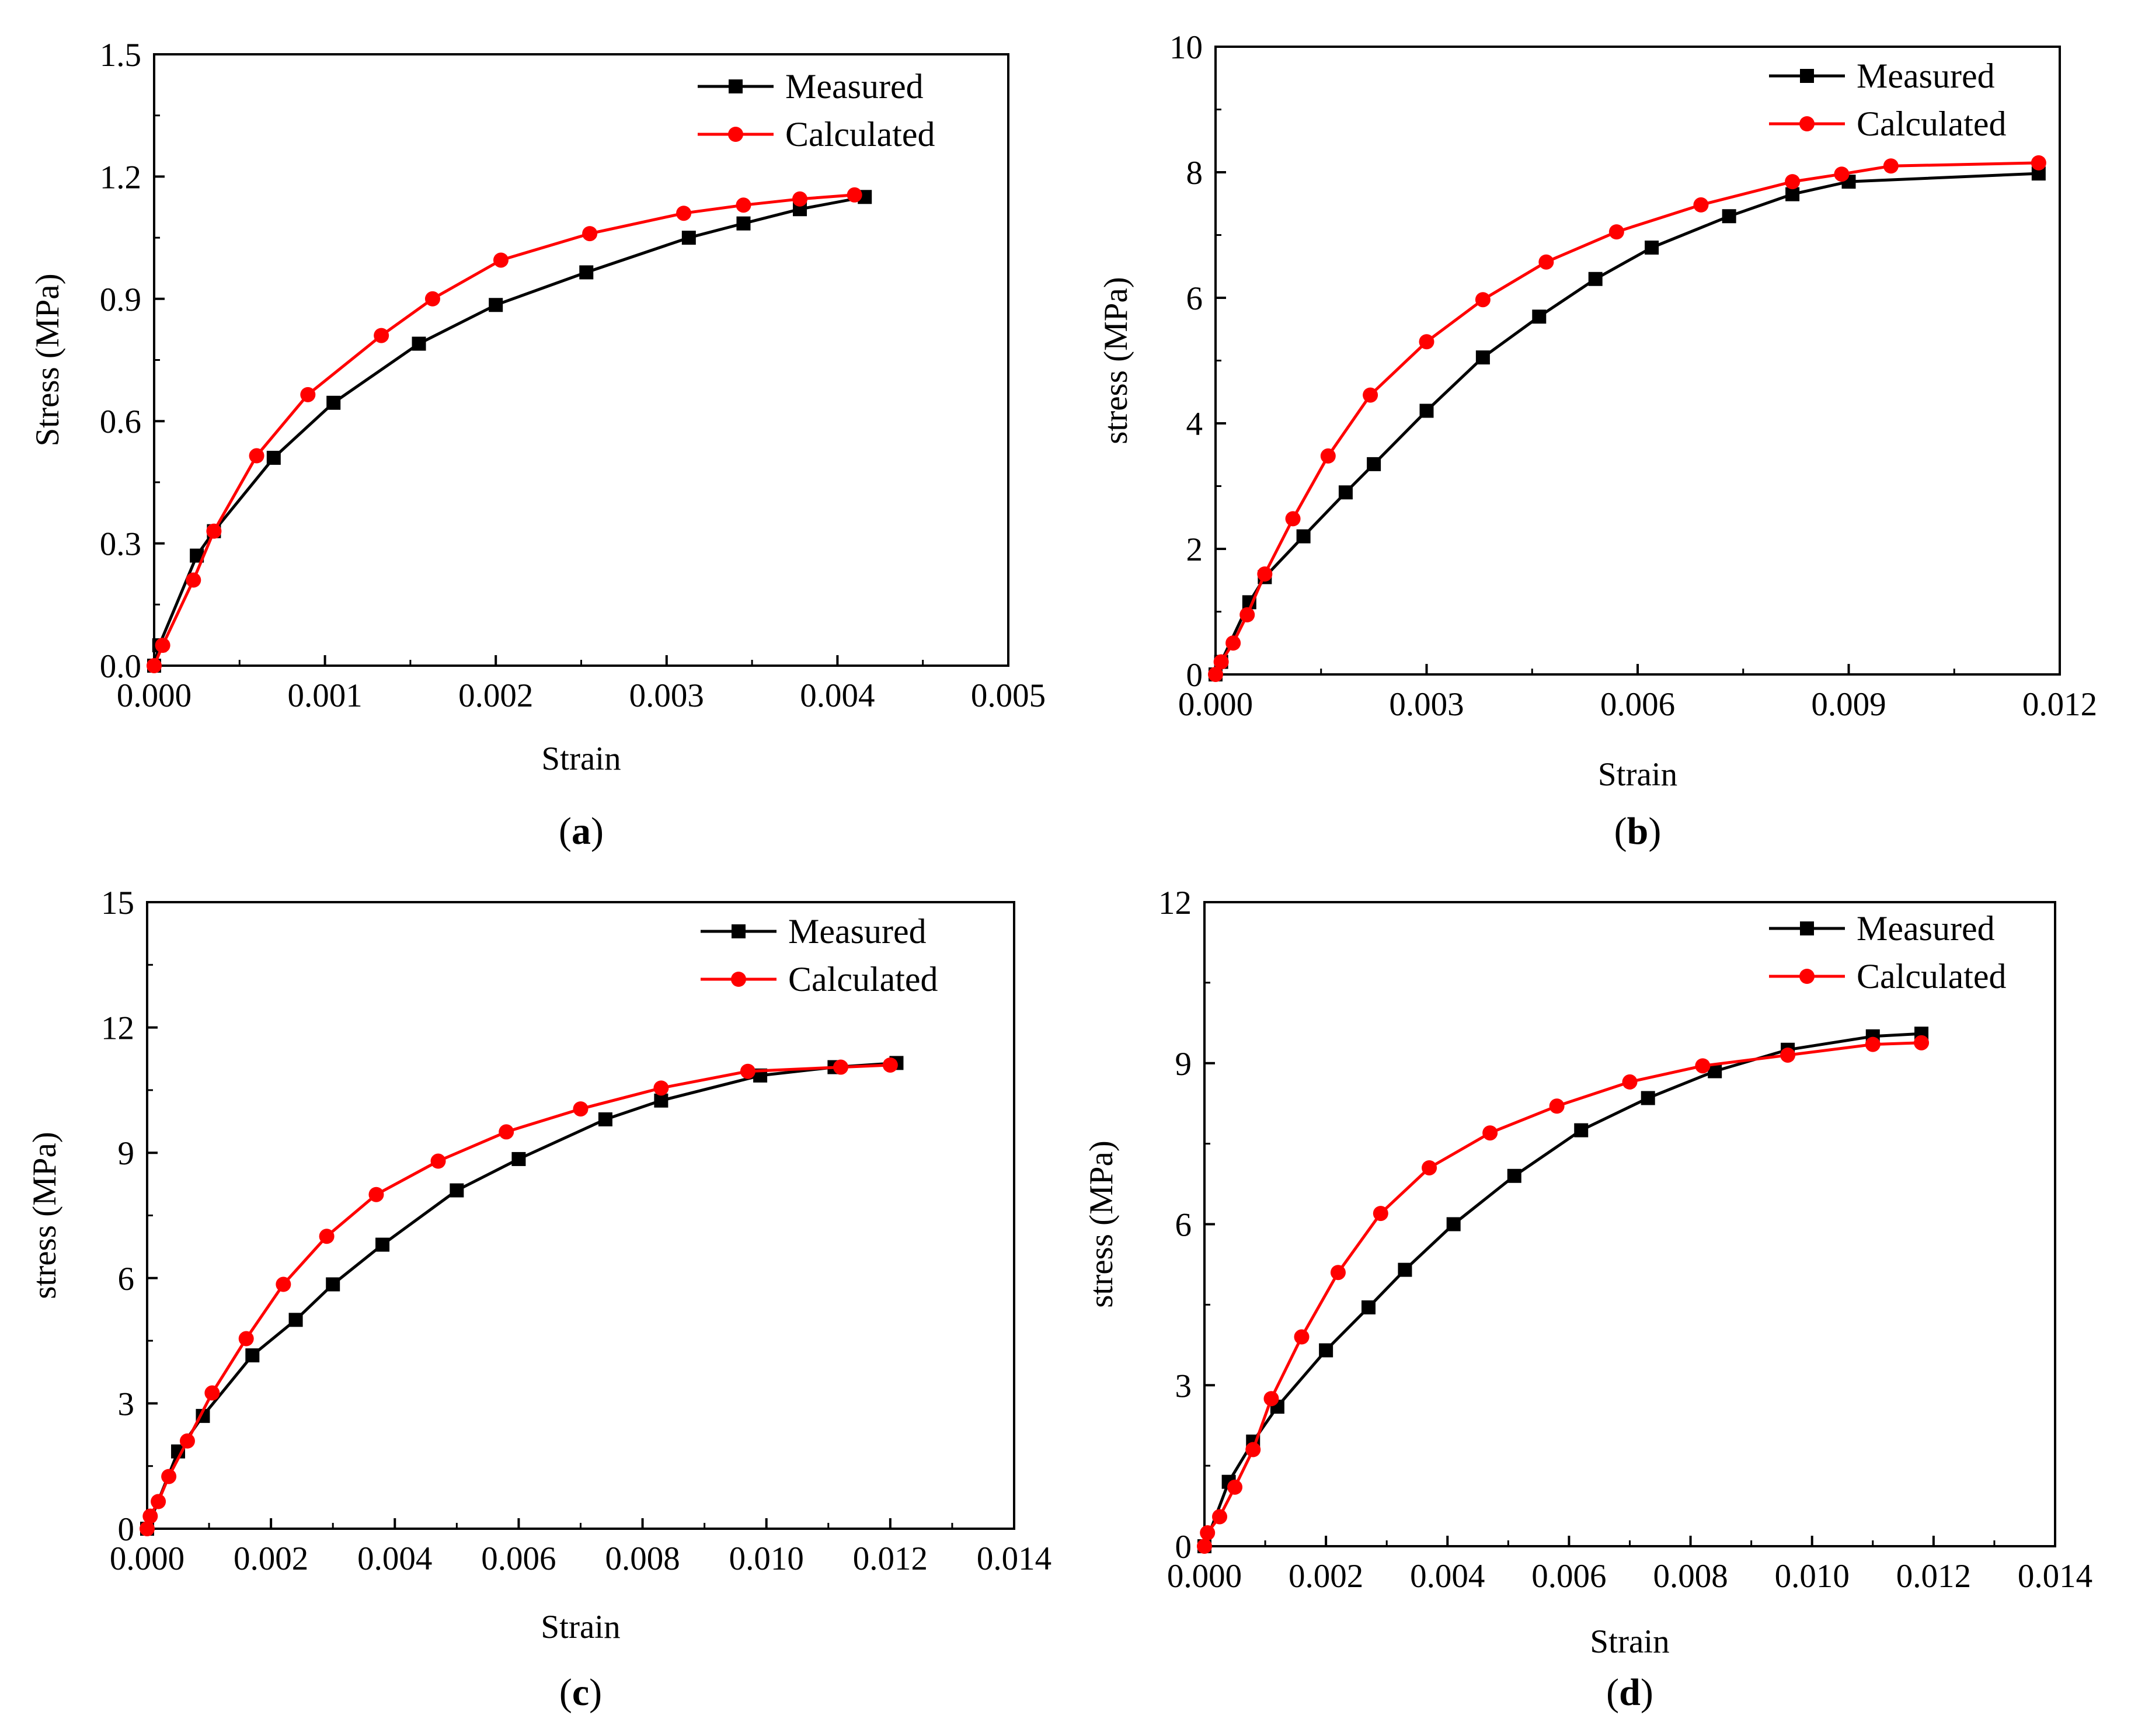 This screenshot has width=2138, height=1736. What do you see at coordinates (120, 544) in the screenshot?
I see `y-tick-label: 0.3` at bounding box center [120, 544].